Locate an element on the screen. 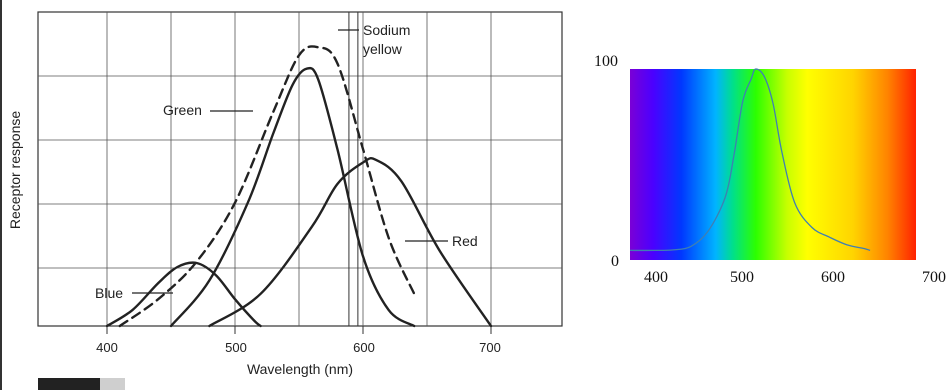  spectral-response-line is located at coordinates (750, 160).